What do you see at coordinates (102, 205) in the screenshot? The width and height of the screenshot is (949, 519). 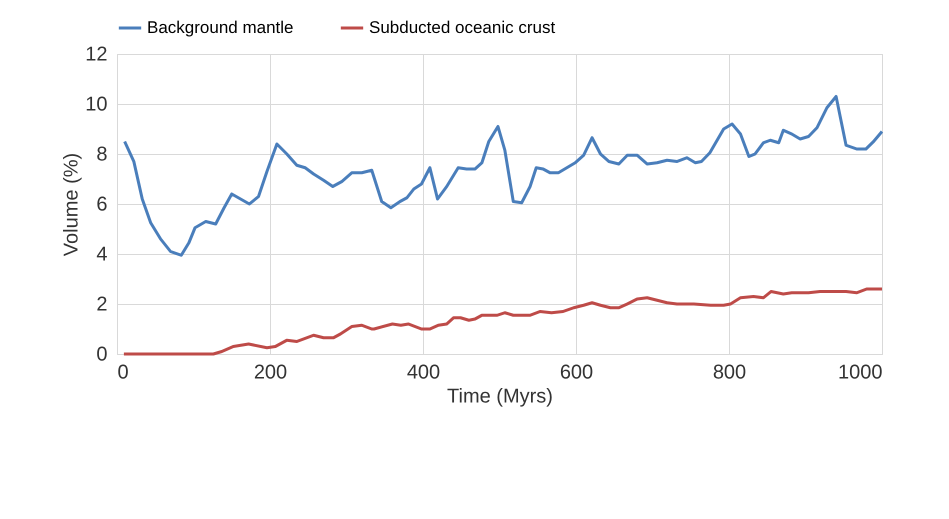 I see `y-tick-label: 6` at bounding box center [102, 205].